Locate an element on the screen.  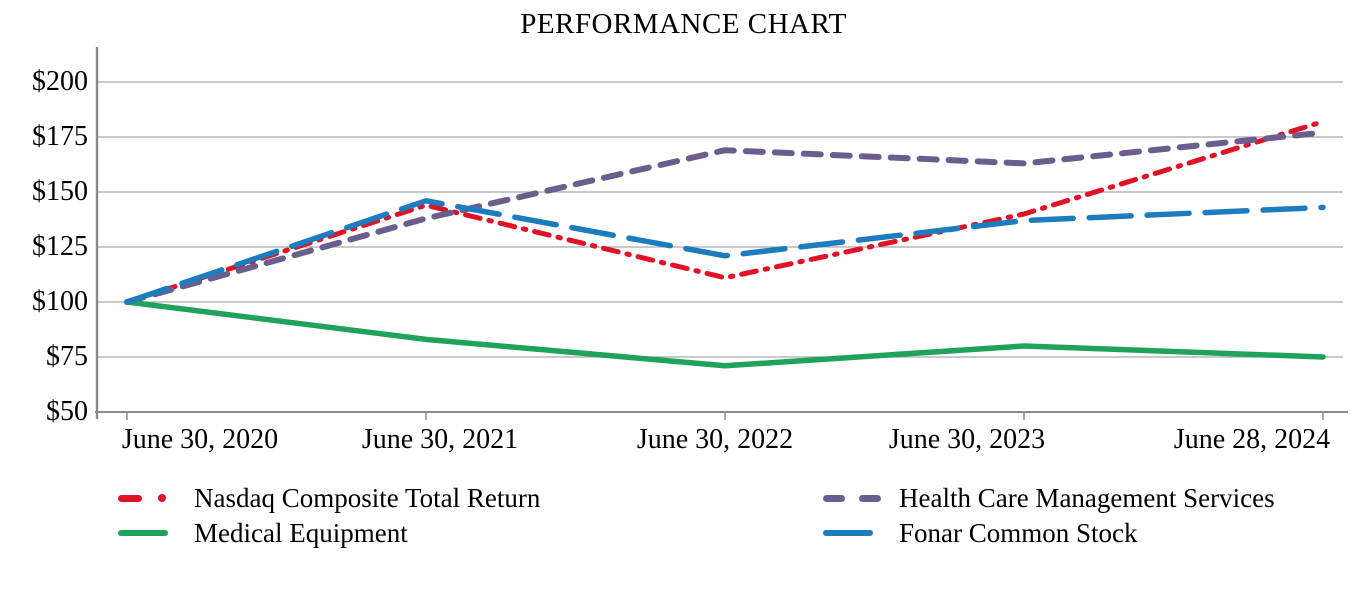
y-axis-label-150: $150 is located at coordinates (60, 191).